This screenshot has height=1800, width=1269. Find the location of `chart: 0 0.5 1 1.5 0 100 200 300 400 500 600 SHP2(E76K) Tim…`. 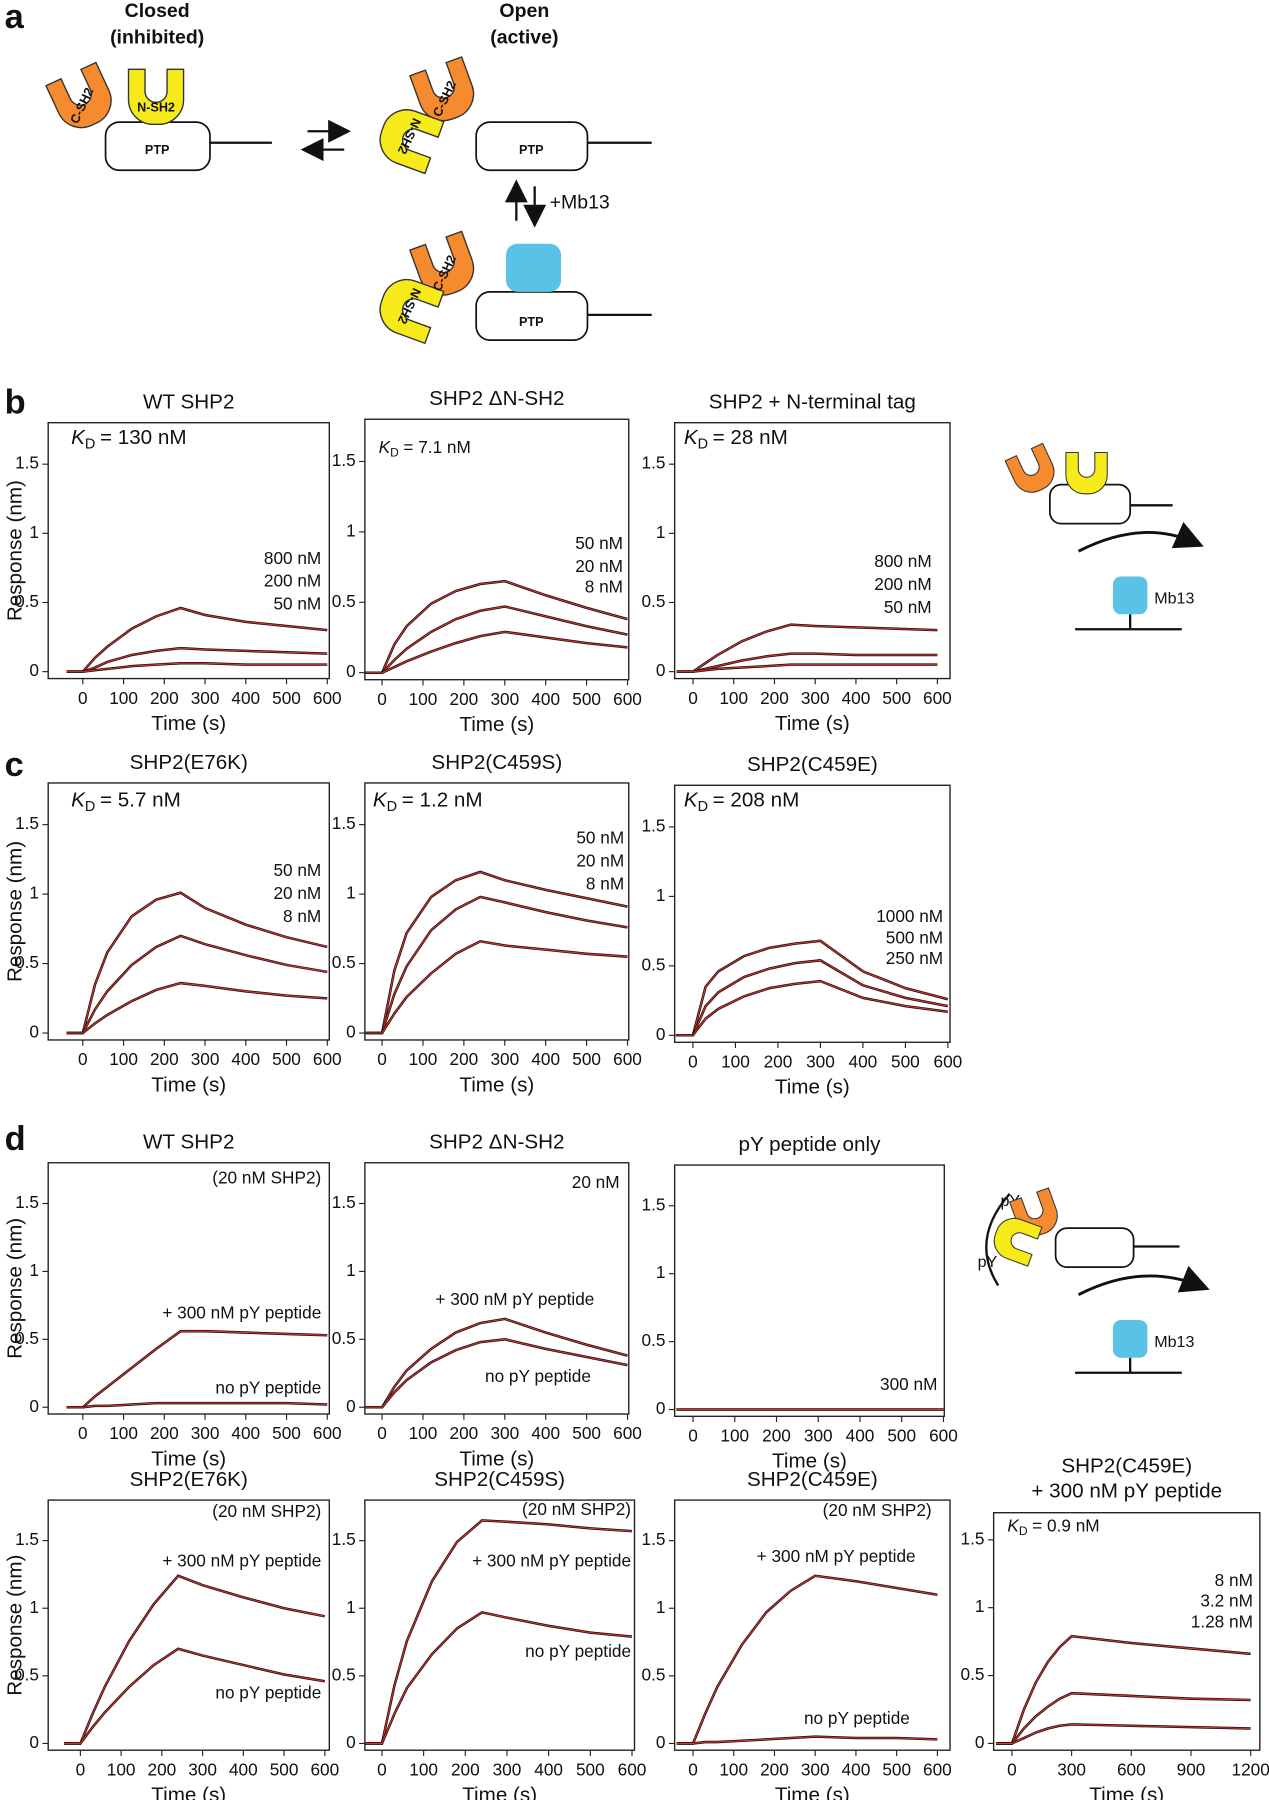

chart: 0 0.5 1 1.5 0 100 200 300 400 500 600 SHP2(E76K) Tim… is located at coordinates (173, 923).